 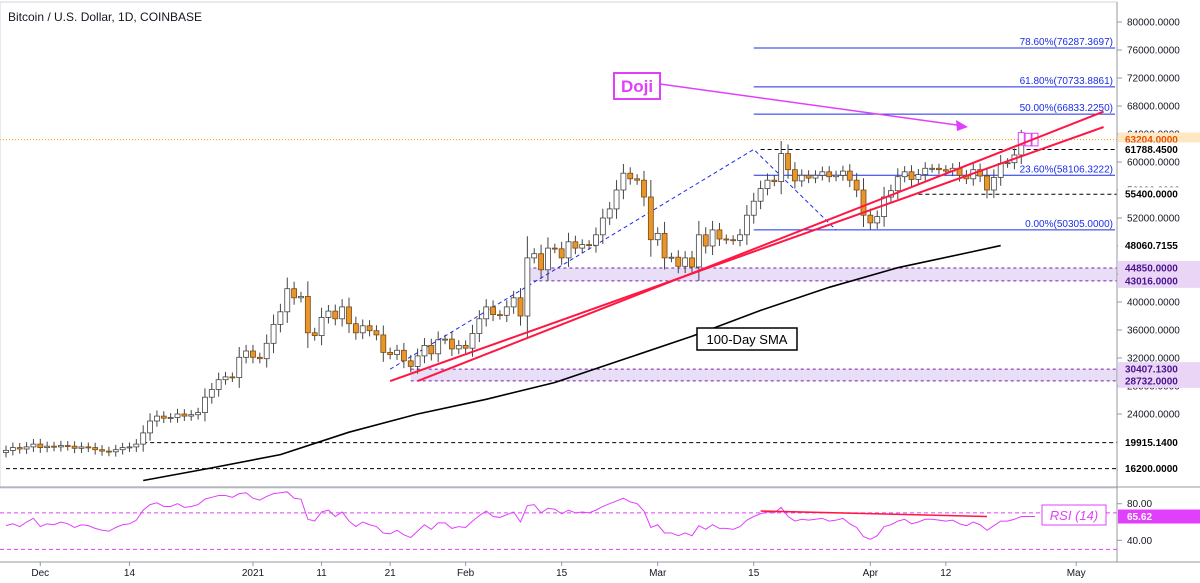 I want to click on x-tick-label: 21, so click(x=391, y=573).